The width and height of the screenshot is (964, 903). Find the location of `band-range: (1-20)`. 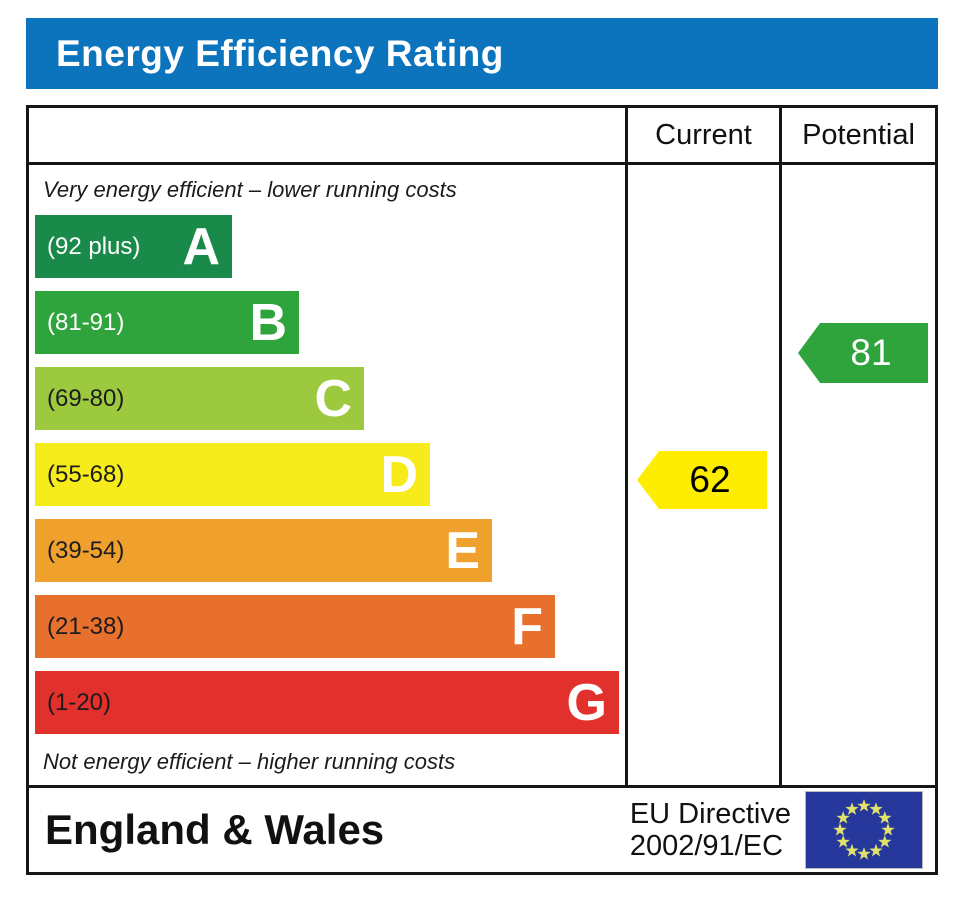

band-range: (1-20) is located at coordinates (79, 702).